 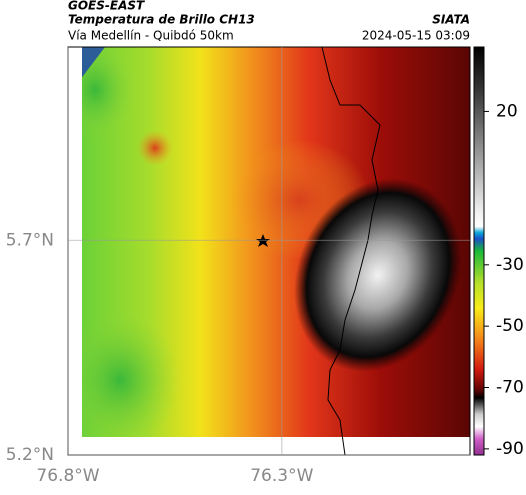 What do you see at coordinates (510, 326) in the screenshot?
I see `colorbar-tick-label: -50` at bounding box center [510, 326].